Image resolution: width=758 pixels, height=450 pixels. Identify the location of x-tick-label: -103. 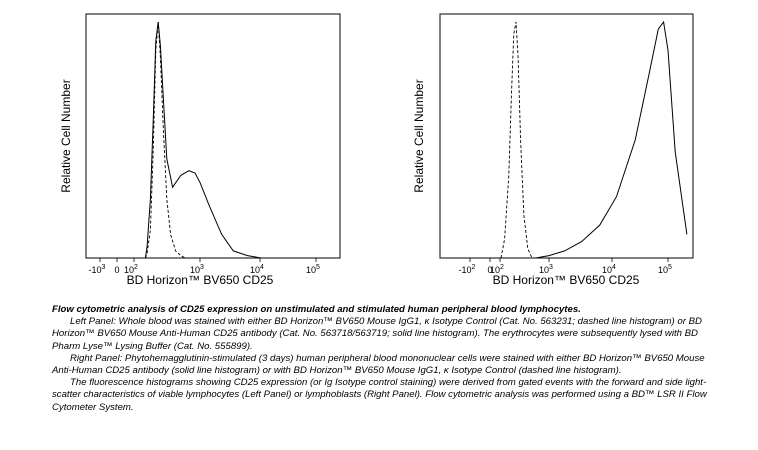
(97, 269).